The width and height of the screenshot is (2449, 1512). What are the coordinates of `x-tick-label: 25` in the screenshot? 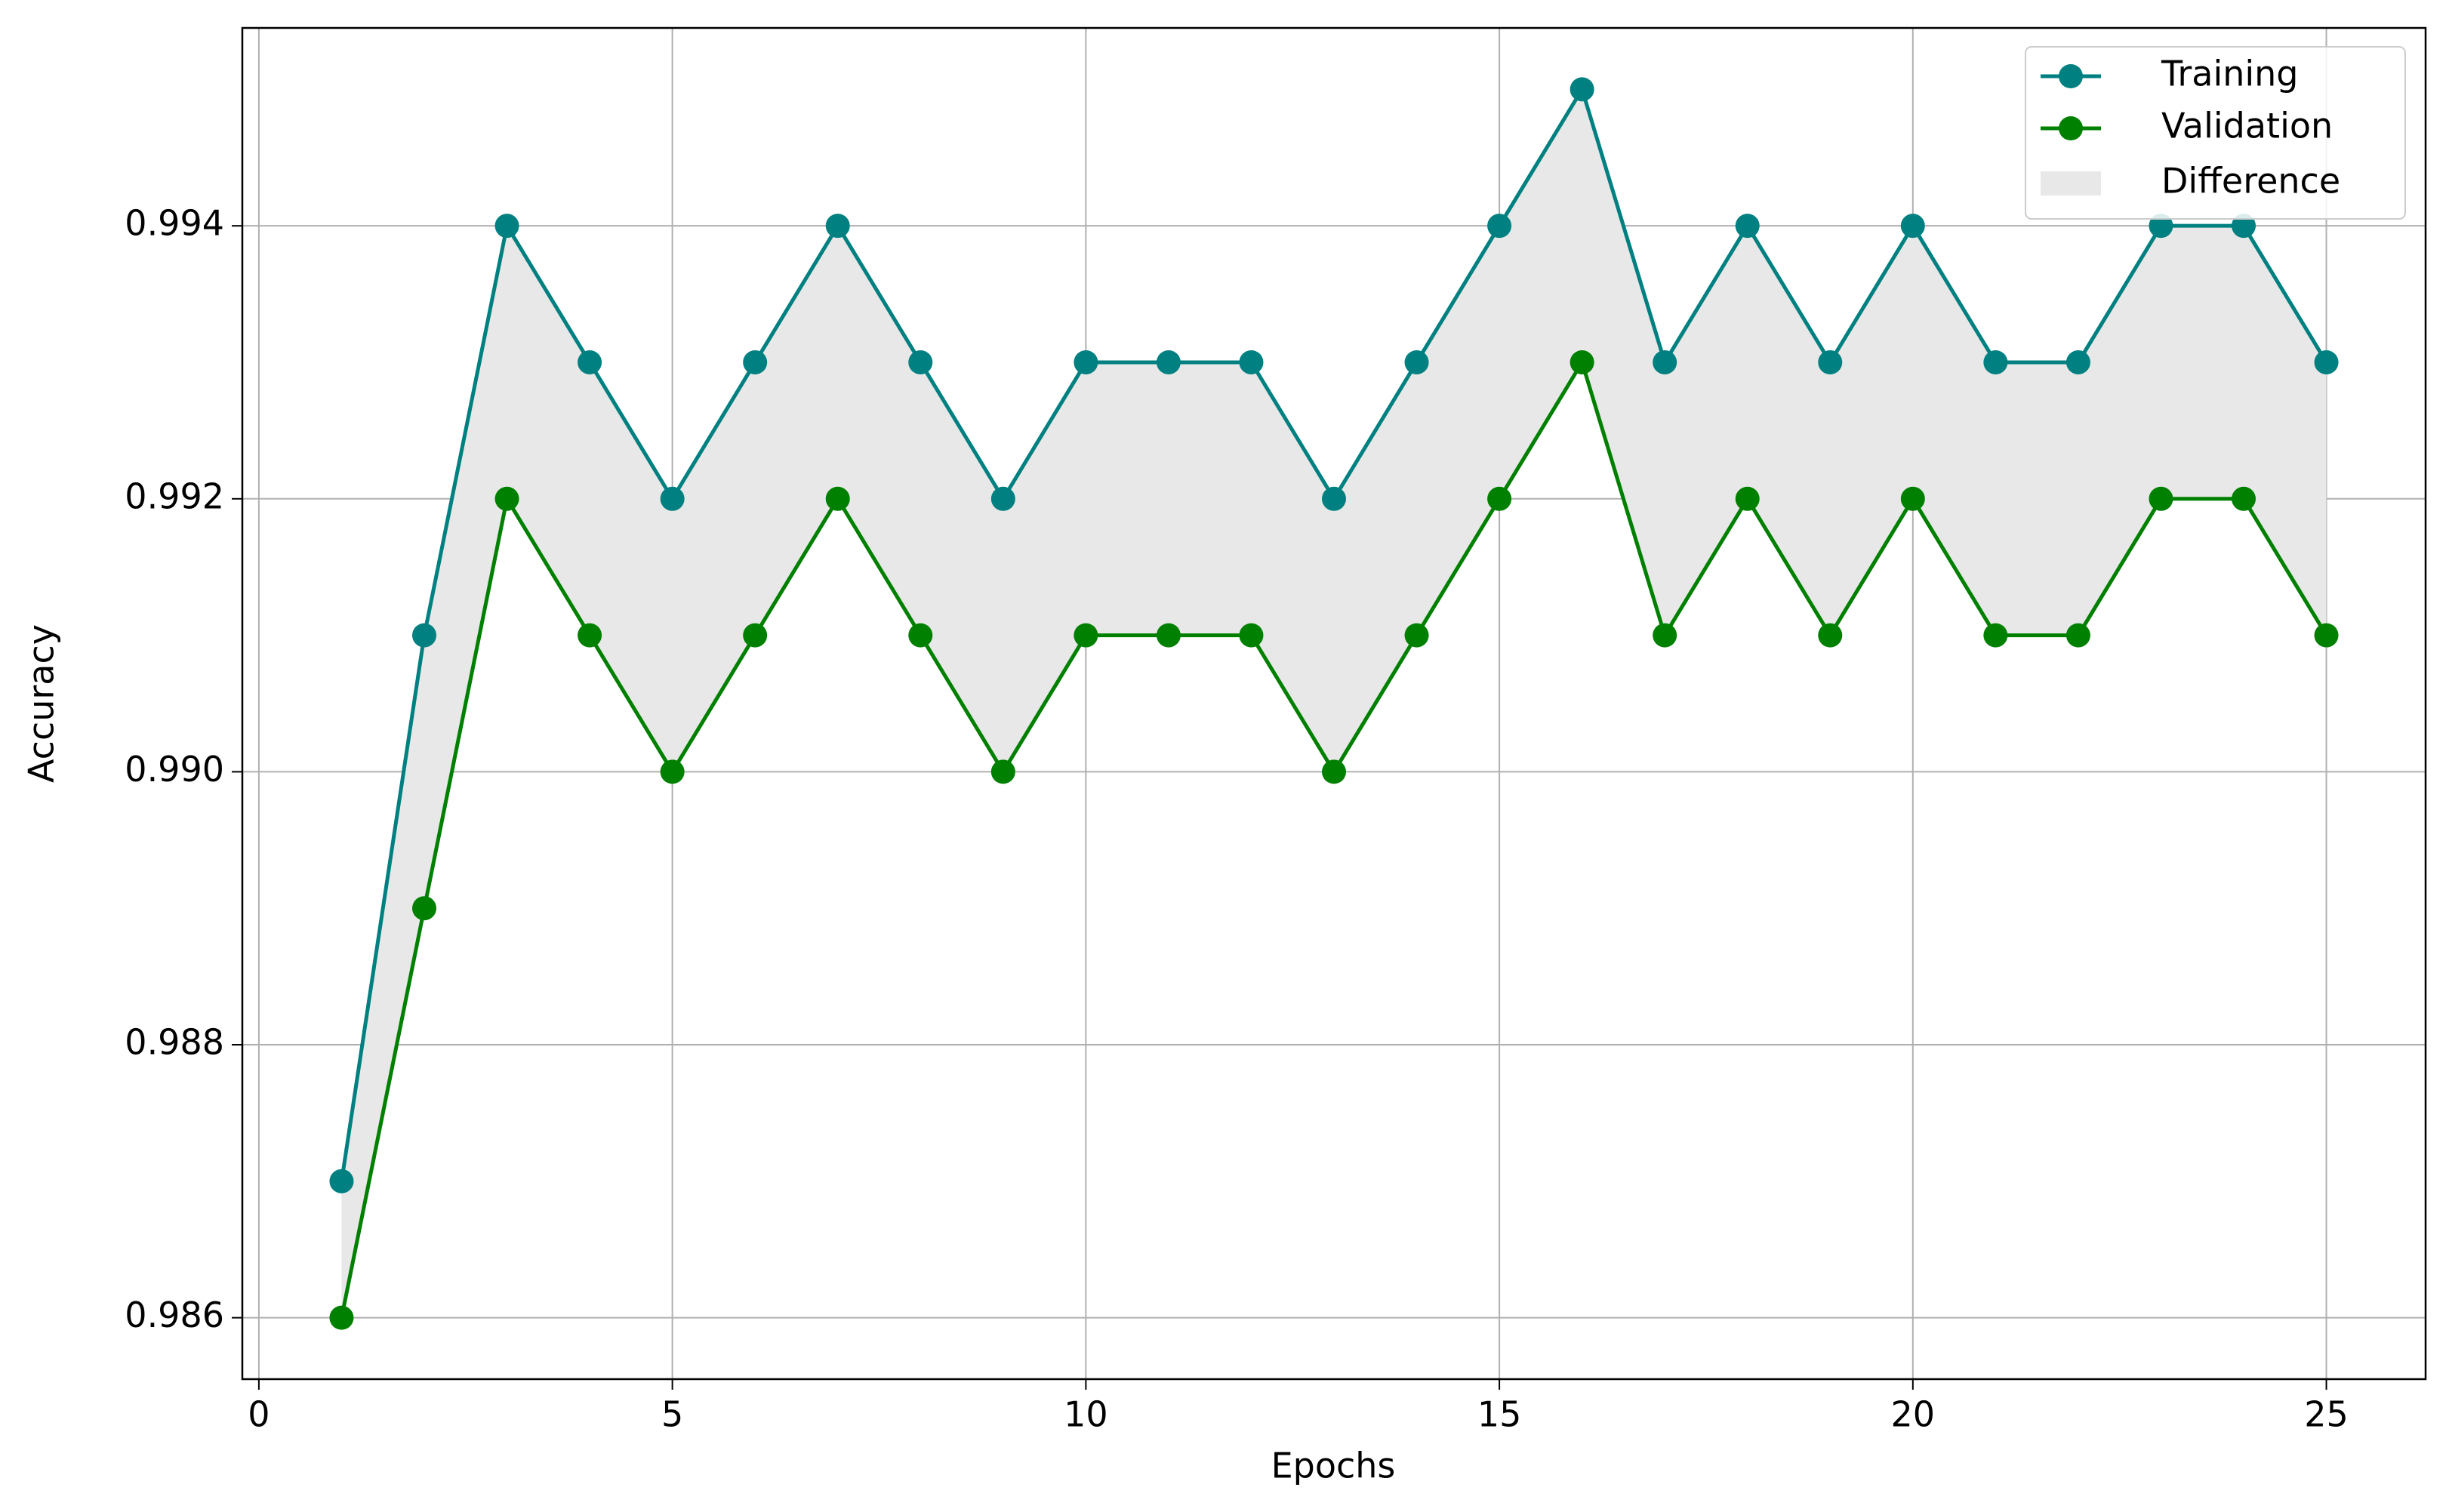 It's located at (2326, 1414).